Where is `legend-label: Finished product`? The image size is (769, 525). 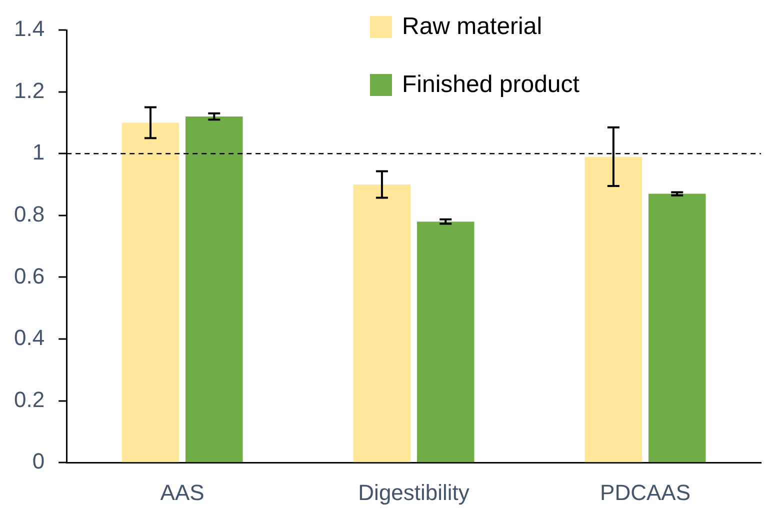 legend-label: Finished product is located at coordinates (491, 85).